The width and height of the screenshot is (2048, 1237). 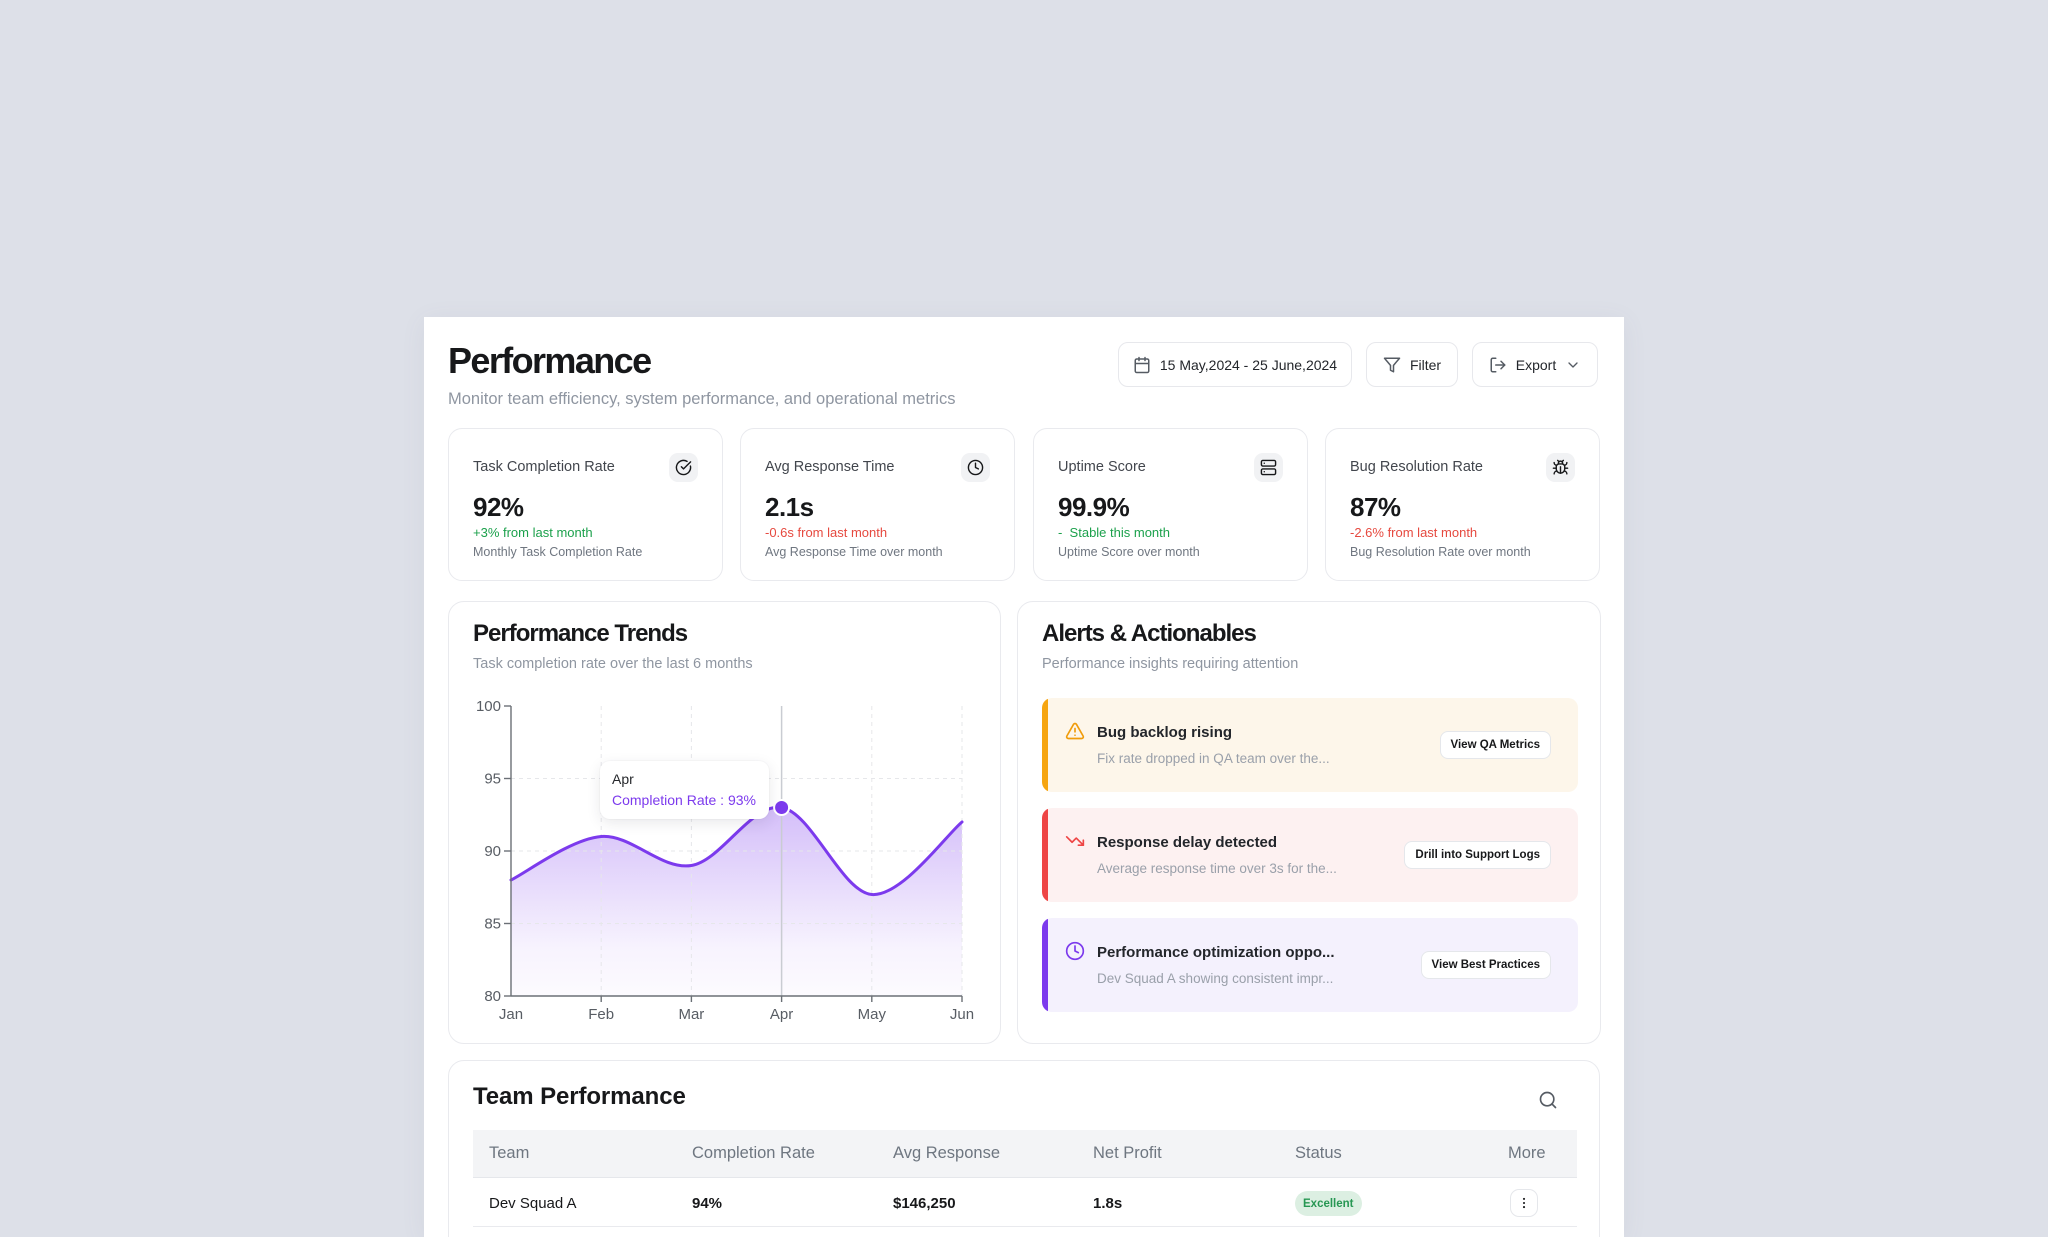 What do you see at coordinates (492, 924) in the screenshot?
I see `svg-text: 85` at bounding box center [492, 924].